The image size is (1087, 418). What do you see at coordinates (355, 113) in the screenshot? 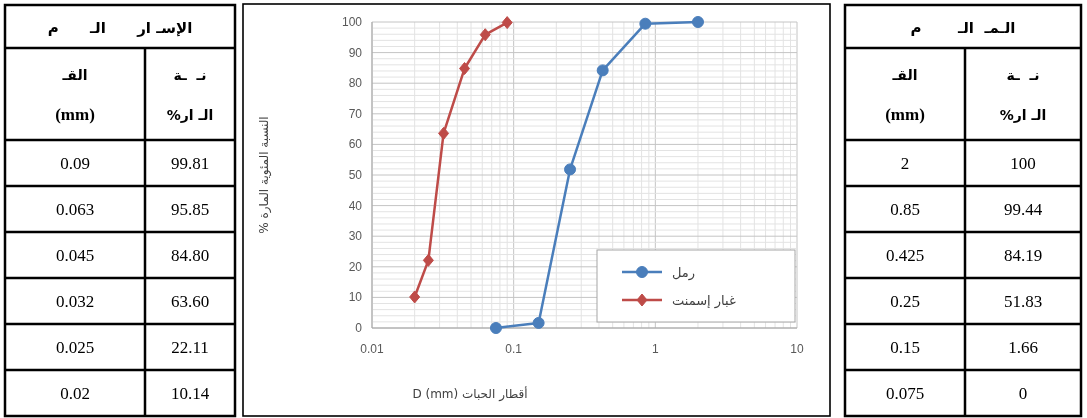
I see `y-tick-label: 70` at bounding box center [355, 113].